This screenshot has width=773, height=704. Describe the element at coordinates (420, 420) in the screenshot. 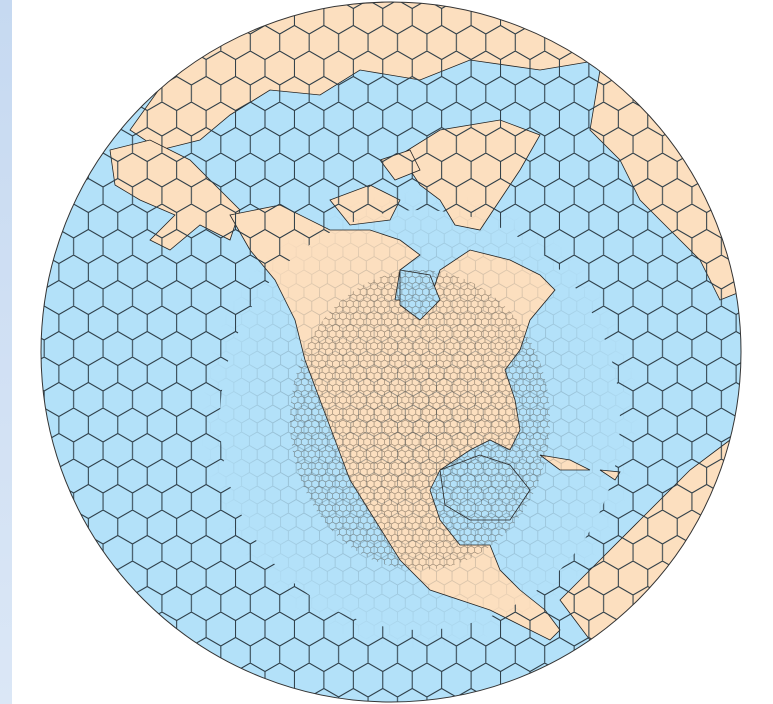

I see `mesh-fine` at that location.